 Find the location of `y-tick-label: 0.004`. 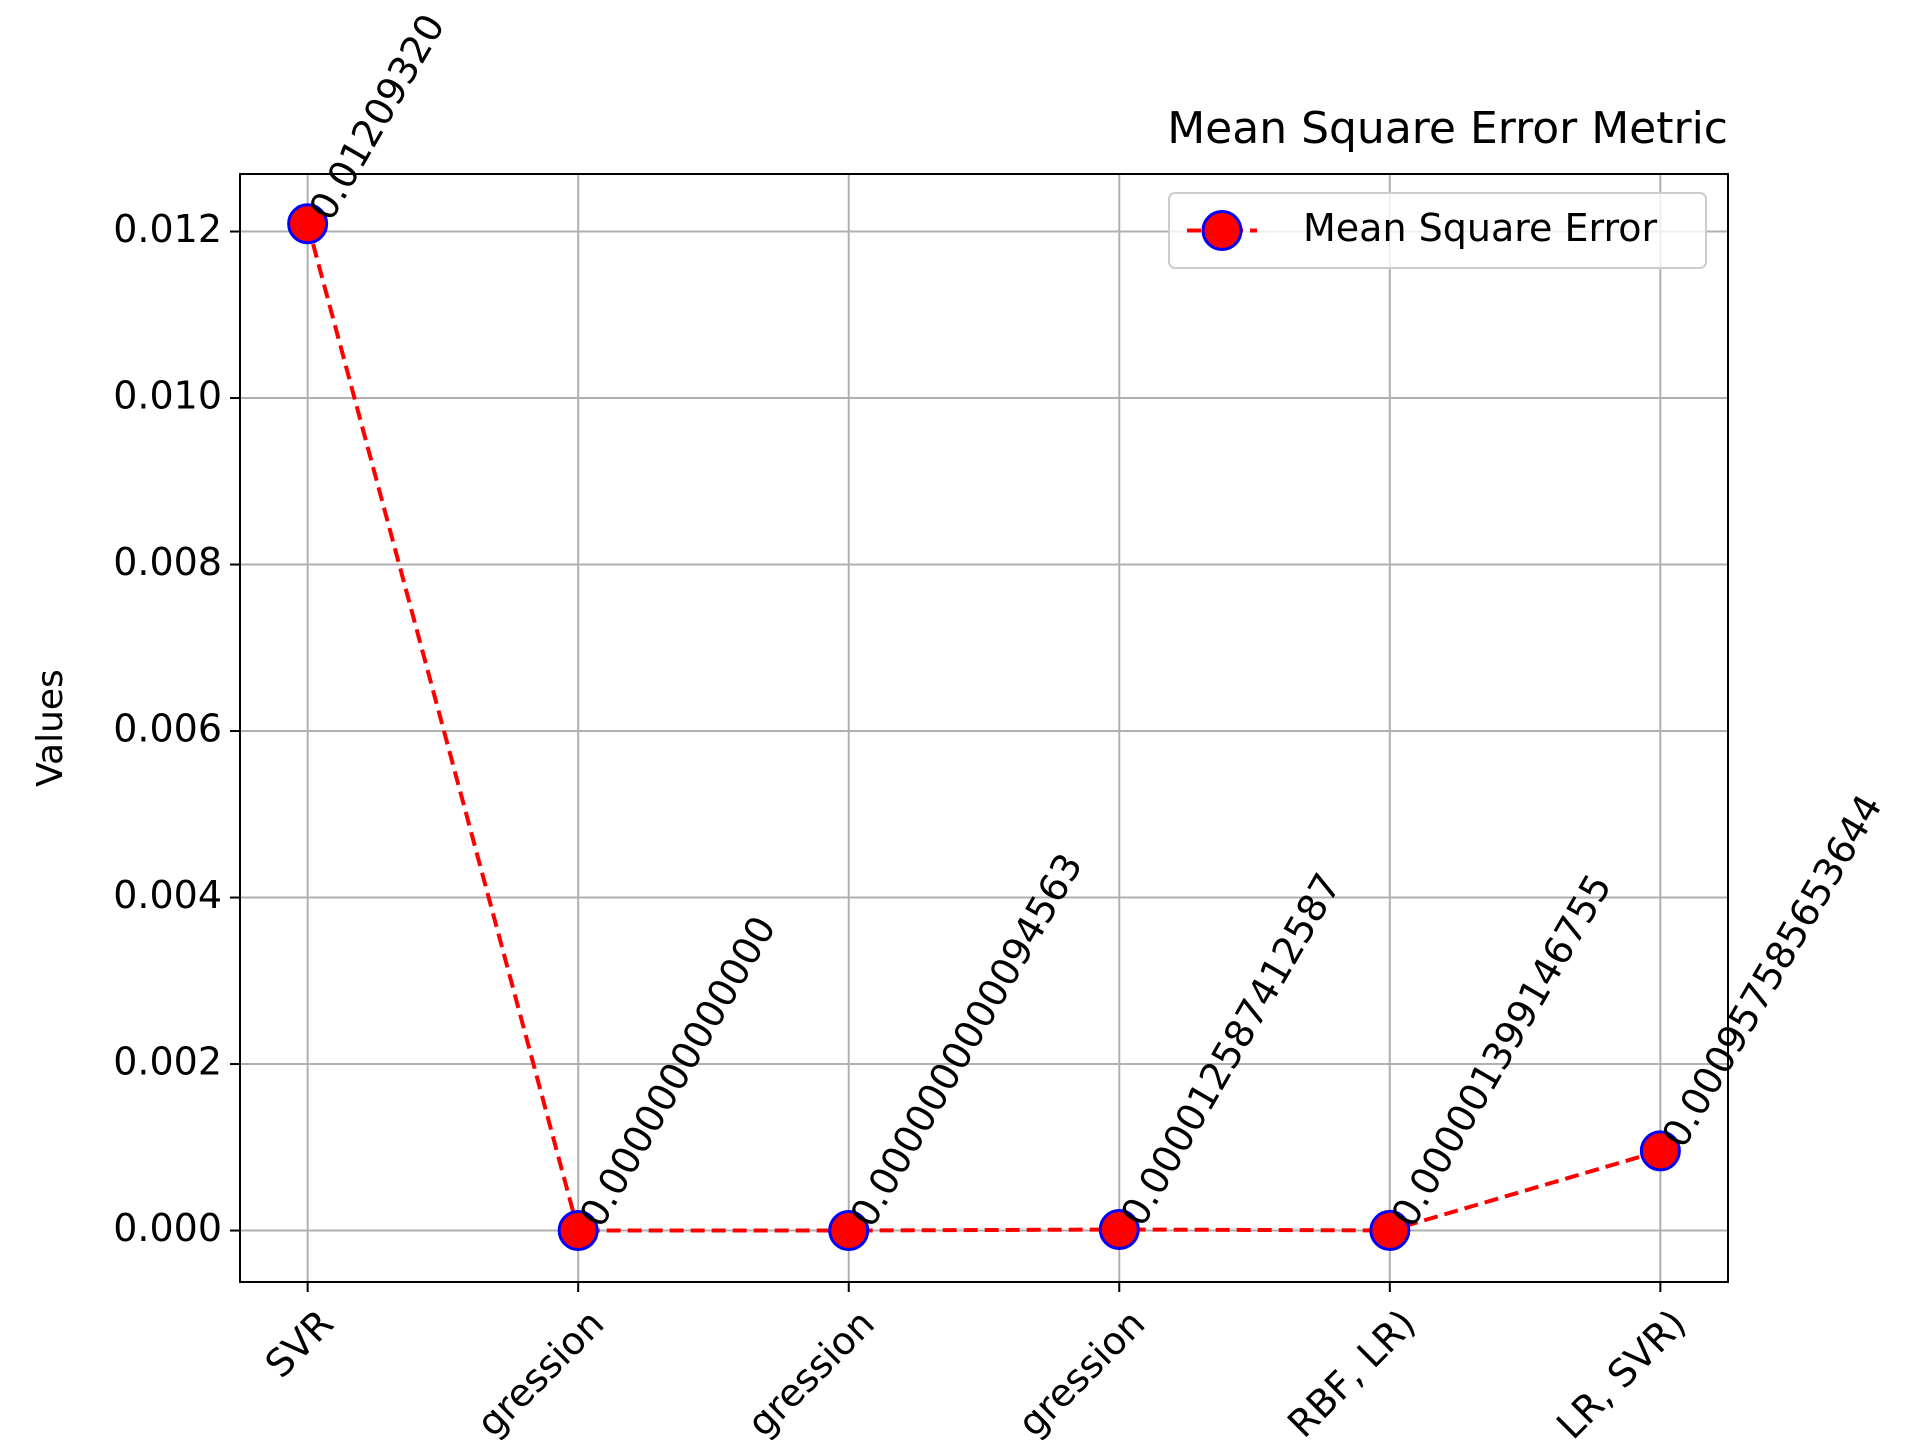

y-tick-label: 0.004 is located at coordinates (167, 895).